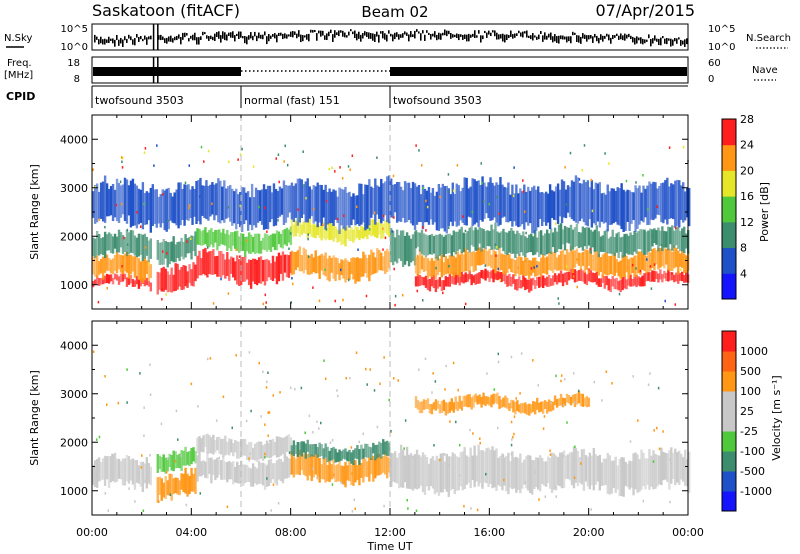 This screenshot has width=800, height=554. What do you see at coordinates (645, 10) in the screenshot?
I see `date-title: 07/Apr/2015` at bounding box center [645, 10].